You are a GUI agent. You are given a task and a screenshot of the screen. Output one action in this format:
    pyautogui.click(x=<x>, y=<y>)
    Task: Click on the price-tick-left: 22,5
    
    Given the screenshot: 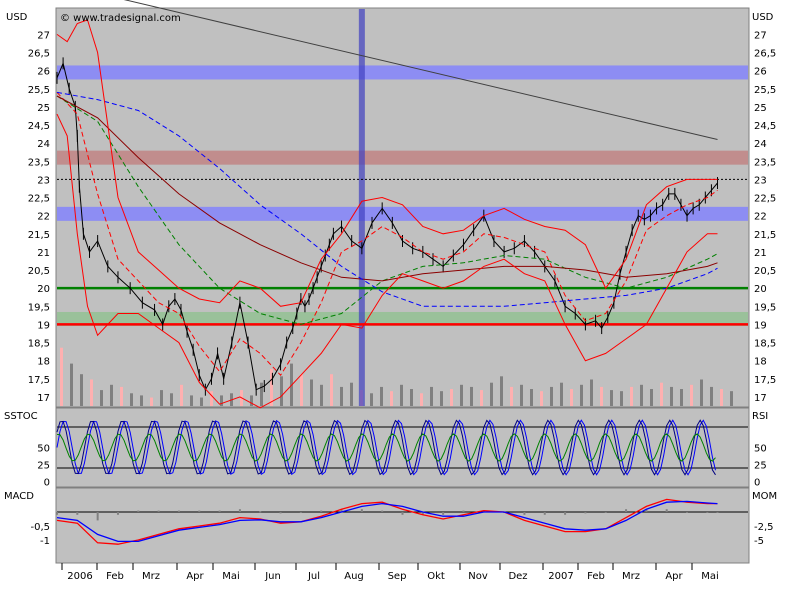 What is the action you would take?
    pyautogui.click(x=39, y=199)
    